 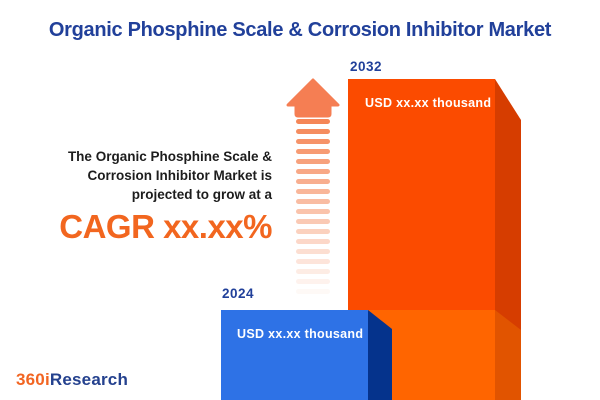 I want to click on growth-arrow-icon, so click(x=313, y=98).